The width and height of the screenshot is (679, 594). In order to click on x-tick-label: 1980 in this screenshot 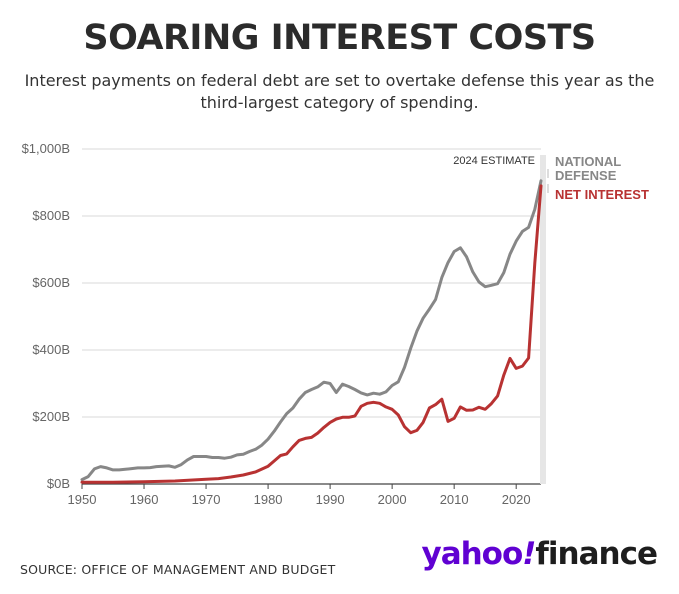, I will do `click(268, 499)`.